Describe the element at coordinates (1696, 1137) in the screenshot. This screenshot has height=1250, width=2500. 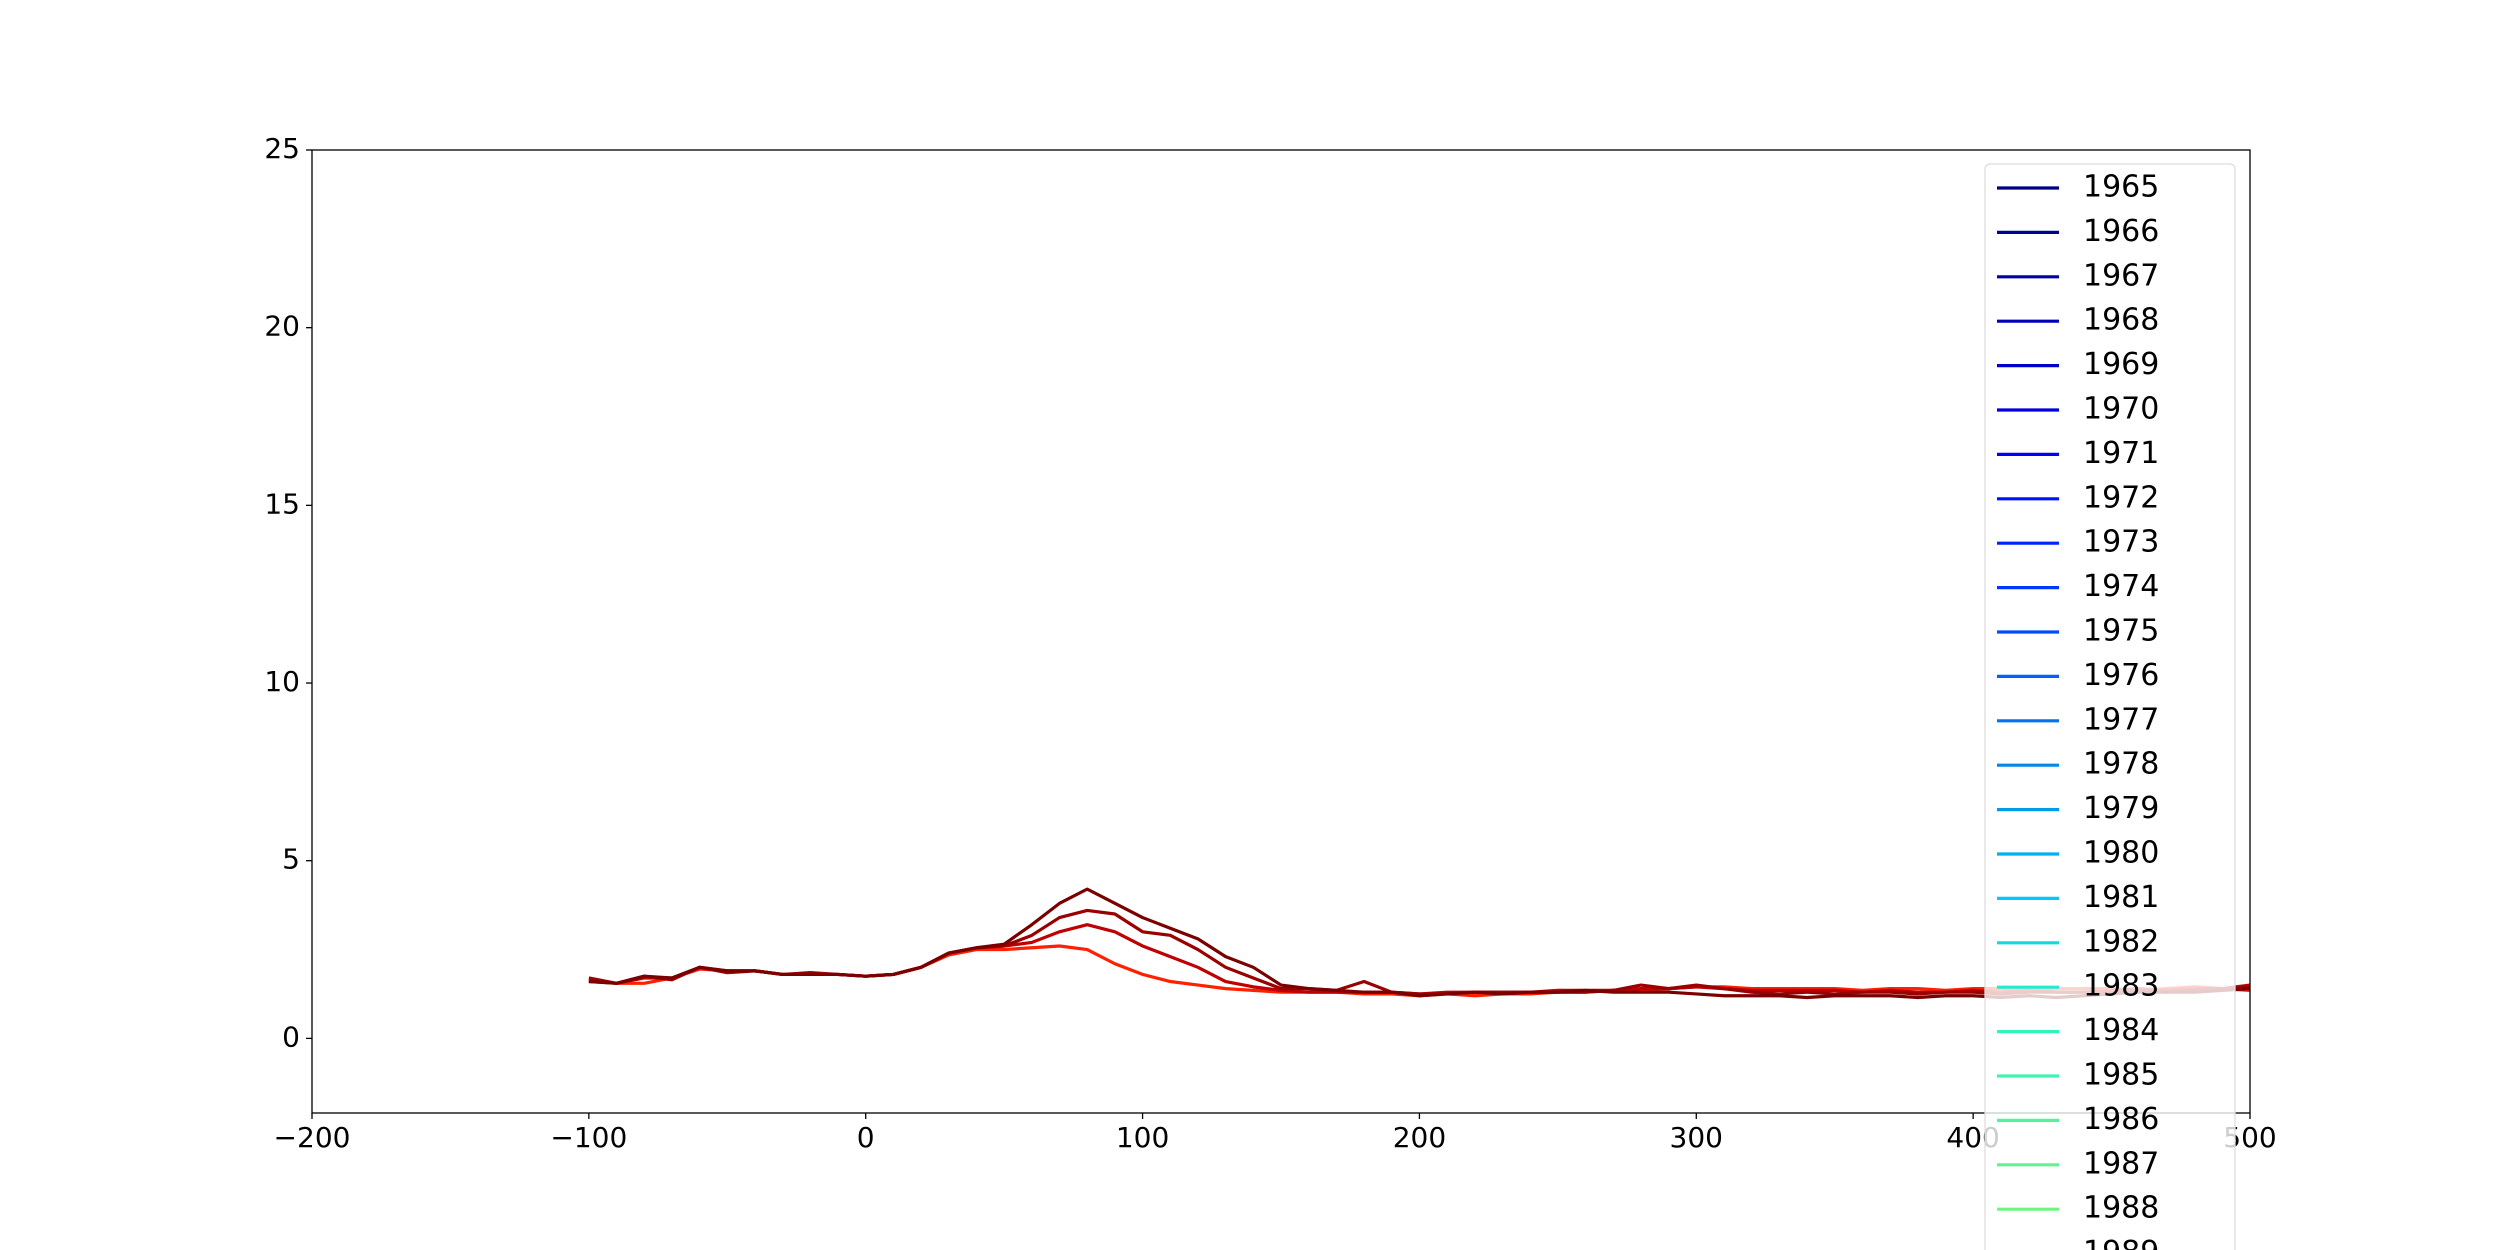
I see `x-tick-label: 300` at that location.